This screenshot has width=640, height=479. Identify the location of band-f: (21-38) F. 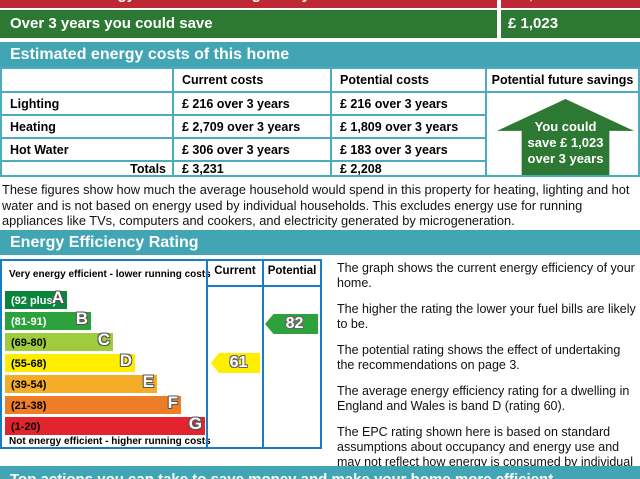
(93, 404).